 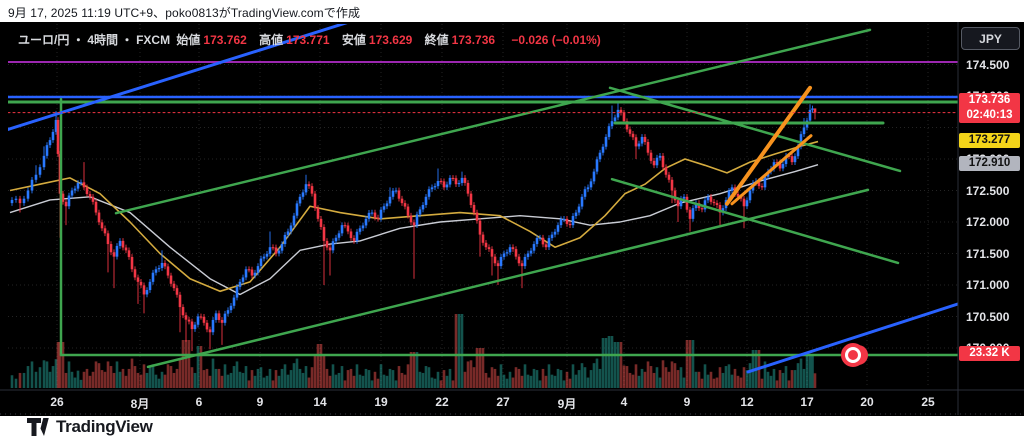 I want to click on time-label-20: 20, so click(x=867, y=402).